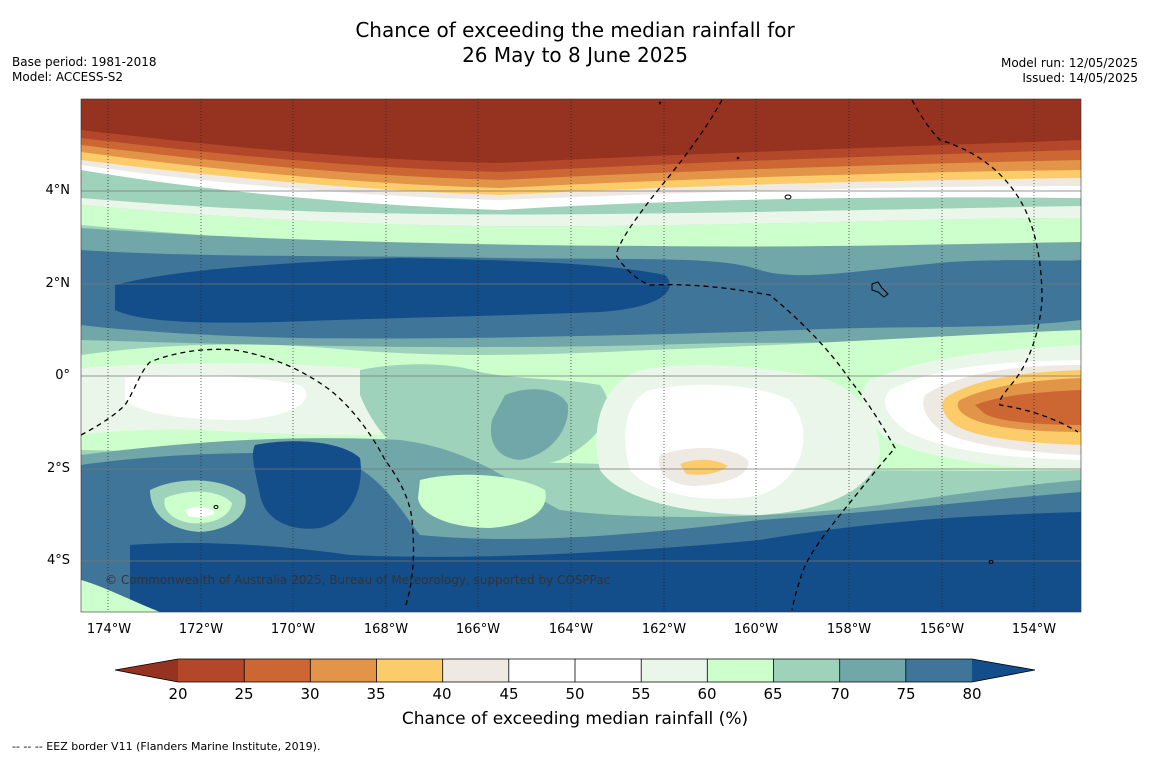  I want to click on colorbar-tick: 35, so click(376, 694).